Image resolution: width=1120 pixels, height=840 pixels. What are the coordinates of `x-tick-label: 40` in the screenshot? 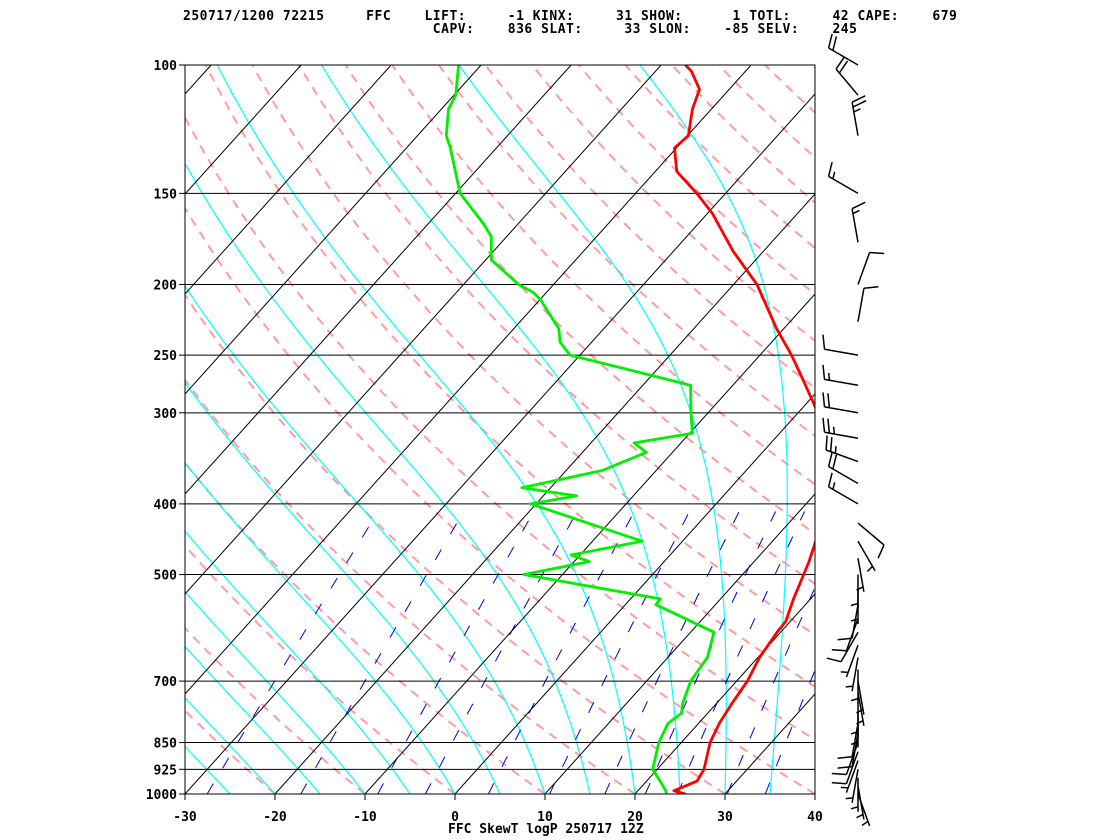 It's located at (815, 817).